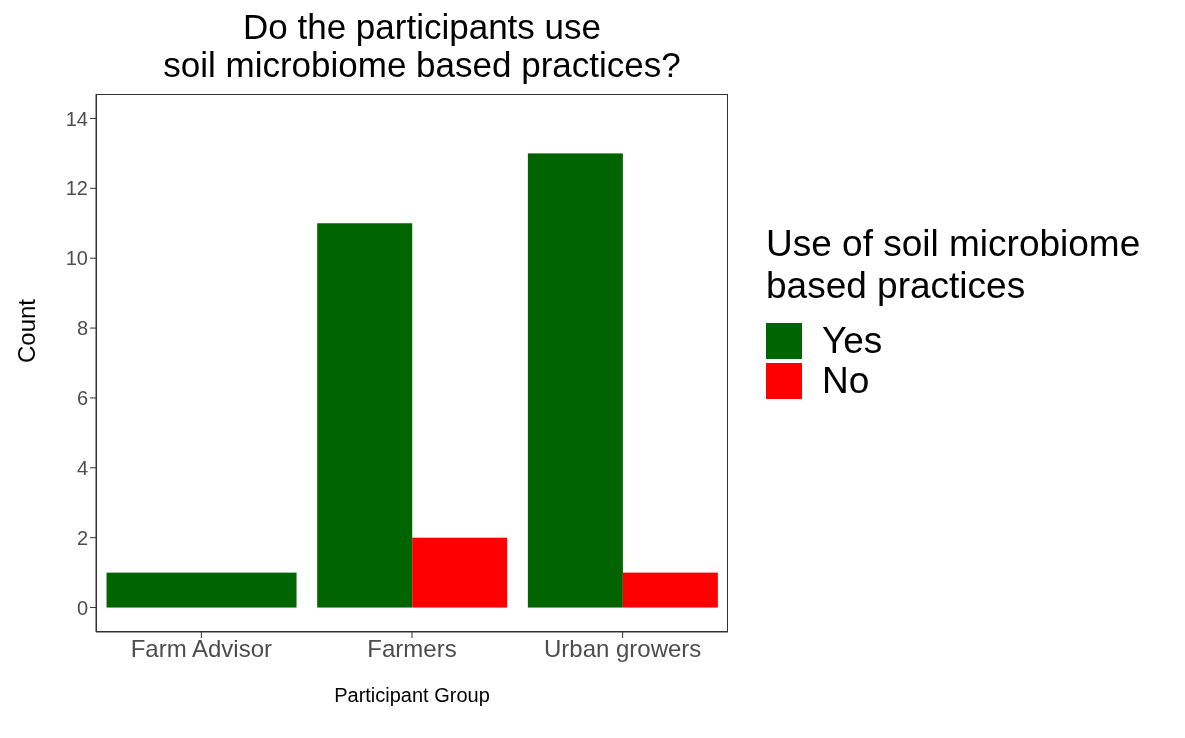  I want to click on y-axis-title: Count, so click(26, 330).